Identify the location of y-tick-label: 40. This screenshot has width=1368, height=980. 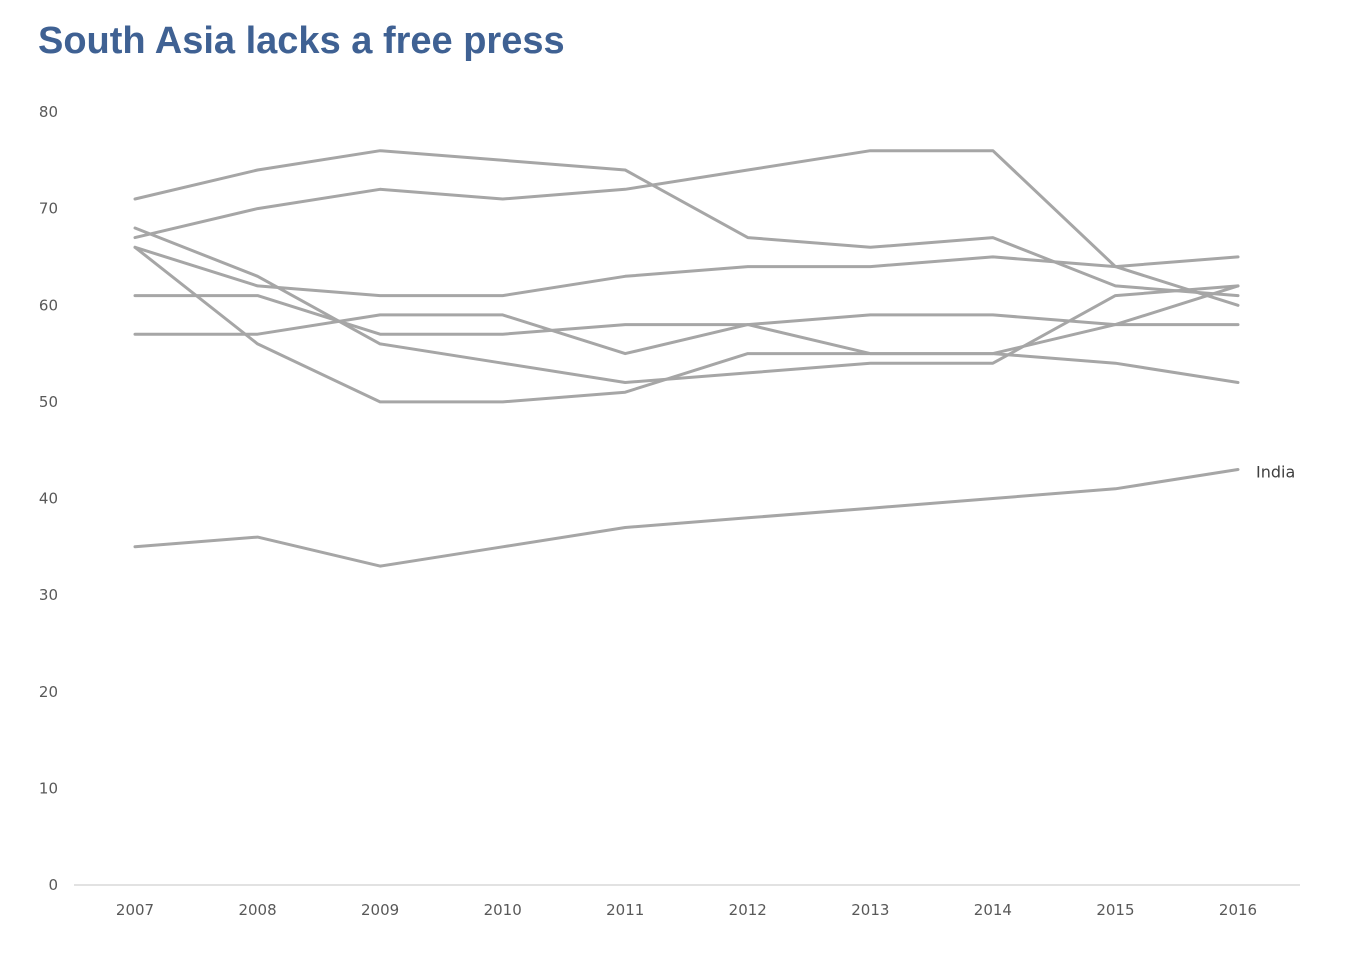
(48, 499).